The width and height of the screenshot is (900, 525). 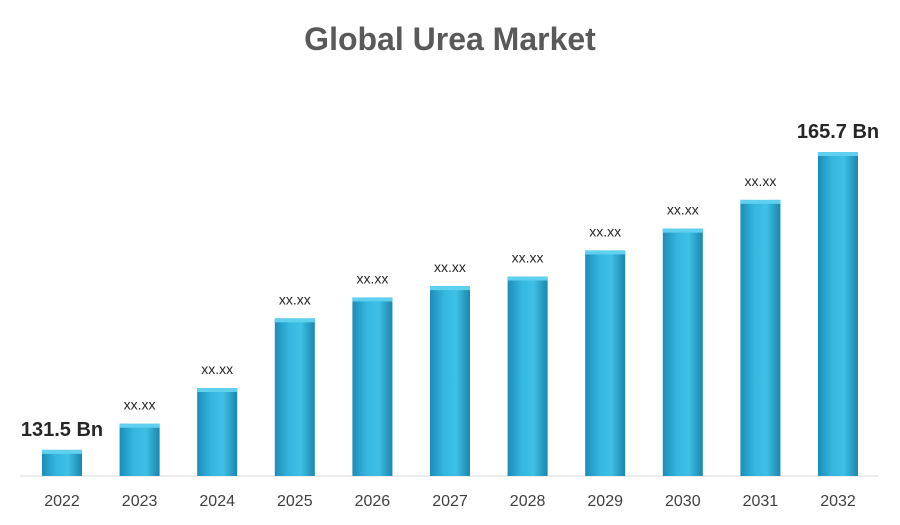 I want to click on bar-2031, so click(x=760, y=337).